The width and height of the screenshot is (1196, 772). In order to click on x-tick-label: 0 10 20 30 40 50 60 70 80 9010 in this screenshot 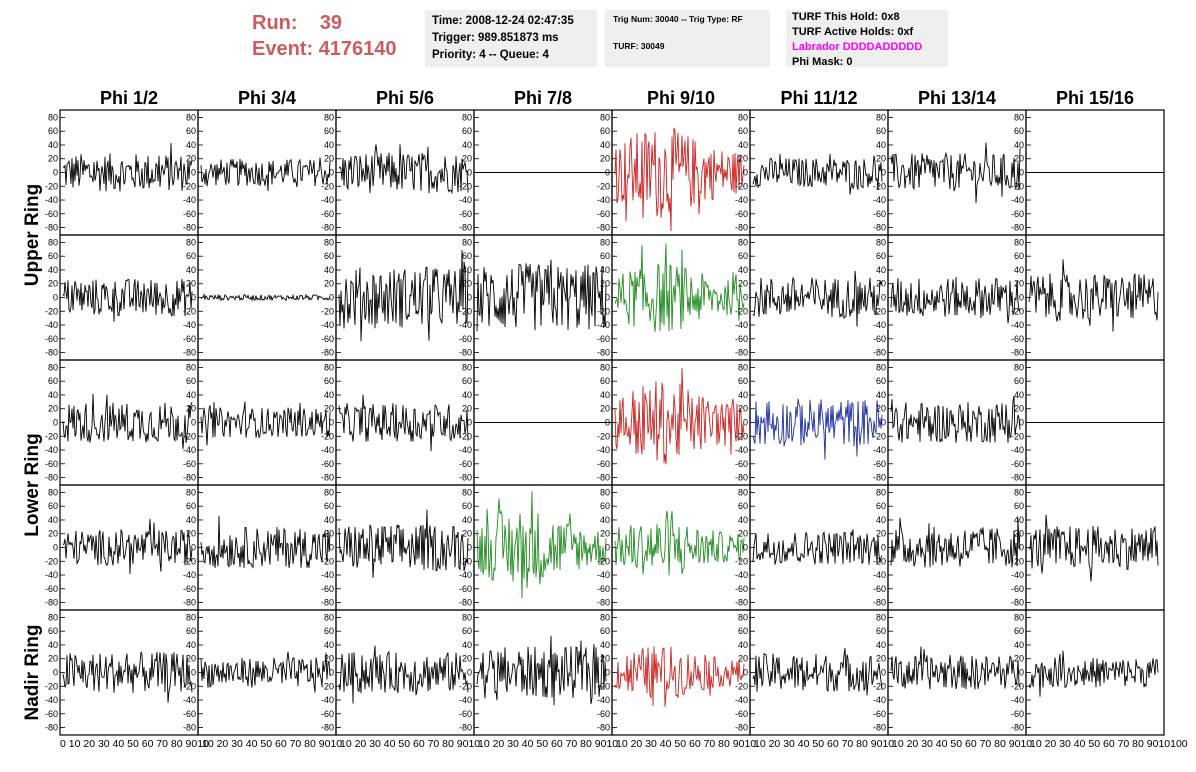, I will do `click(134, 744)`.